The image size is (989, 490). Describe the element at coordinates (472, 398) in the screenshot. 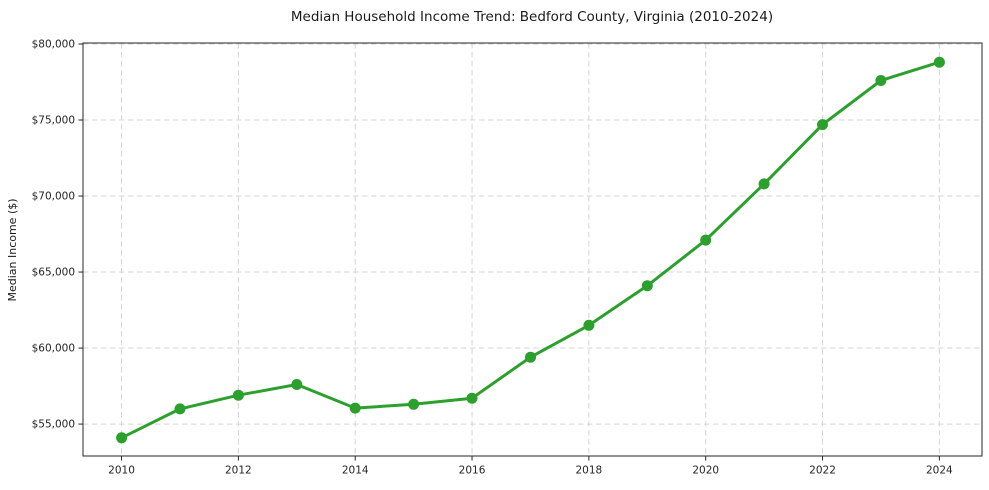

I see `data-point-2016` at that location.